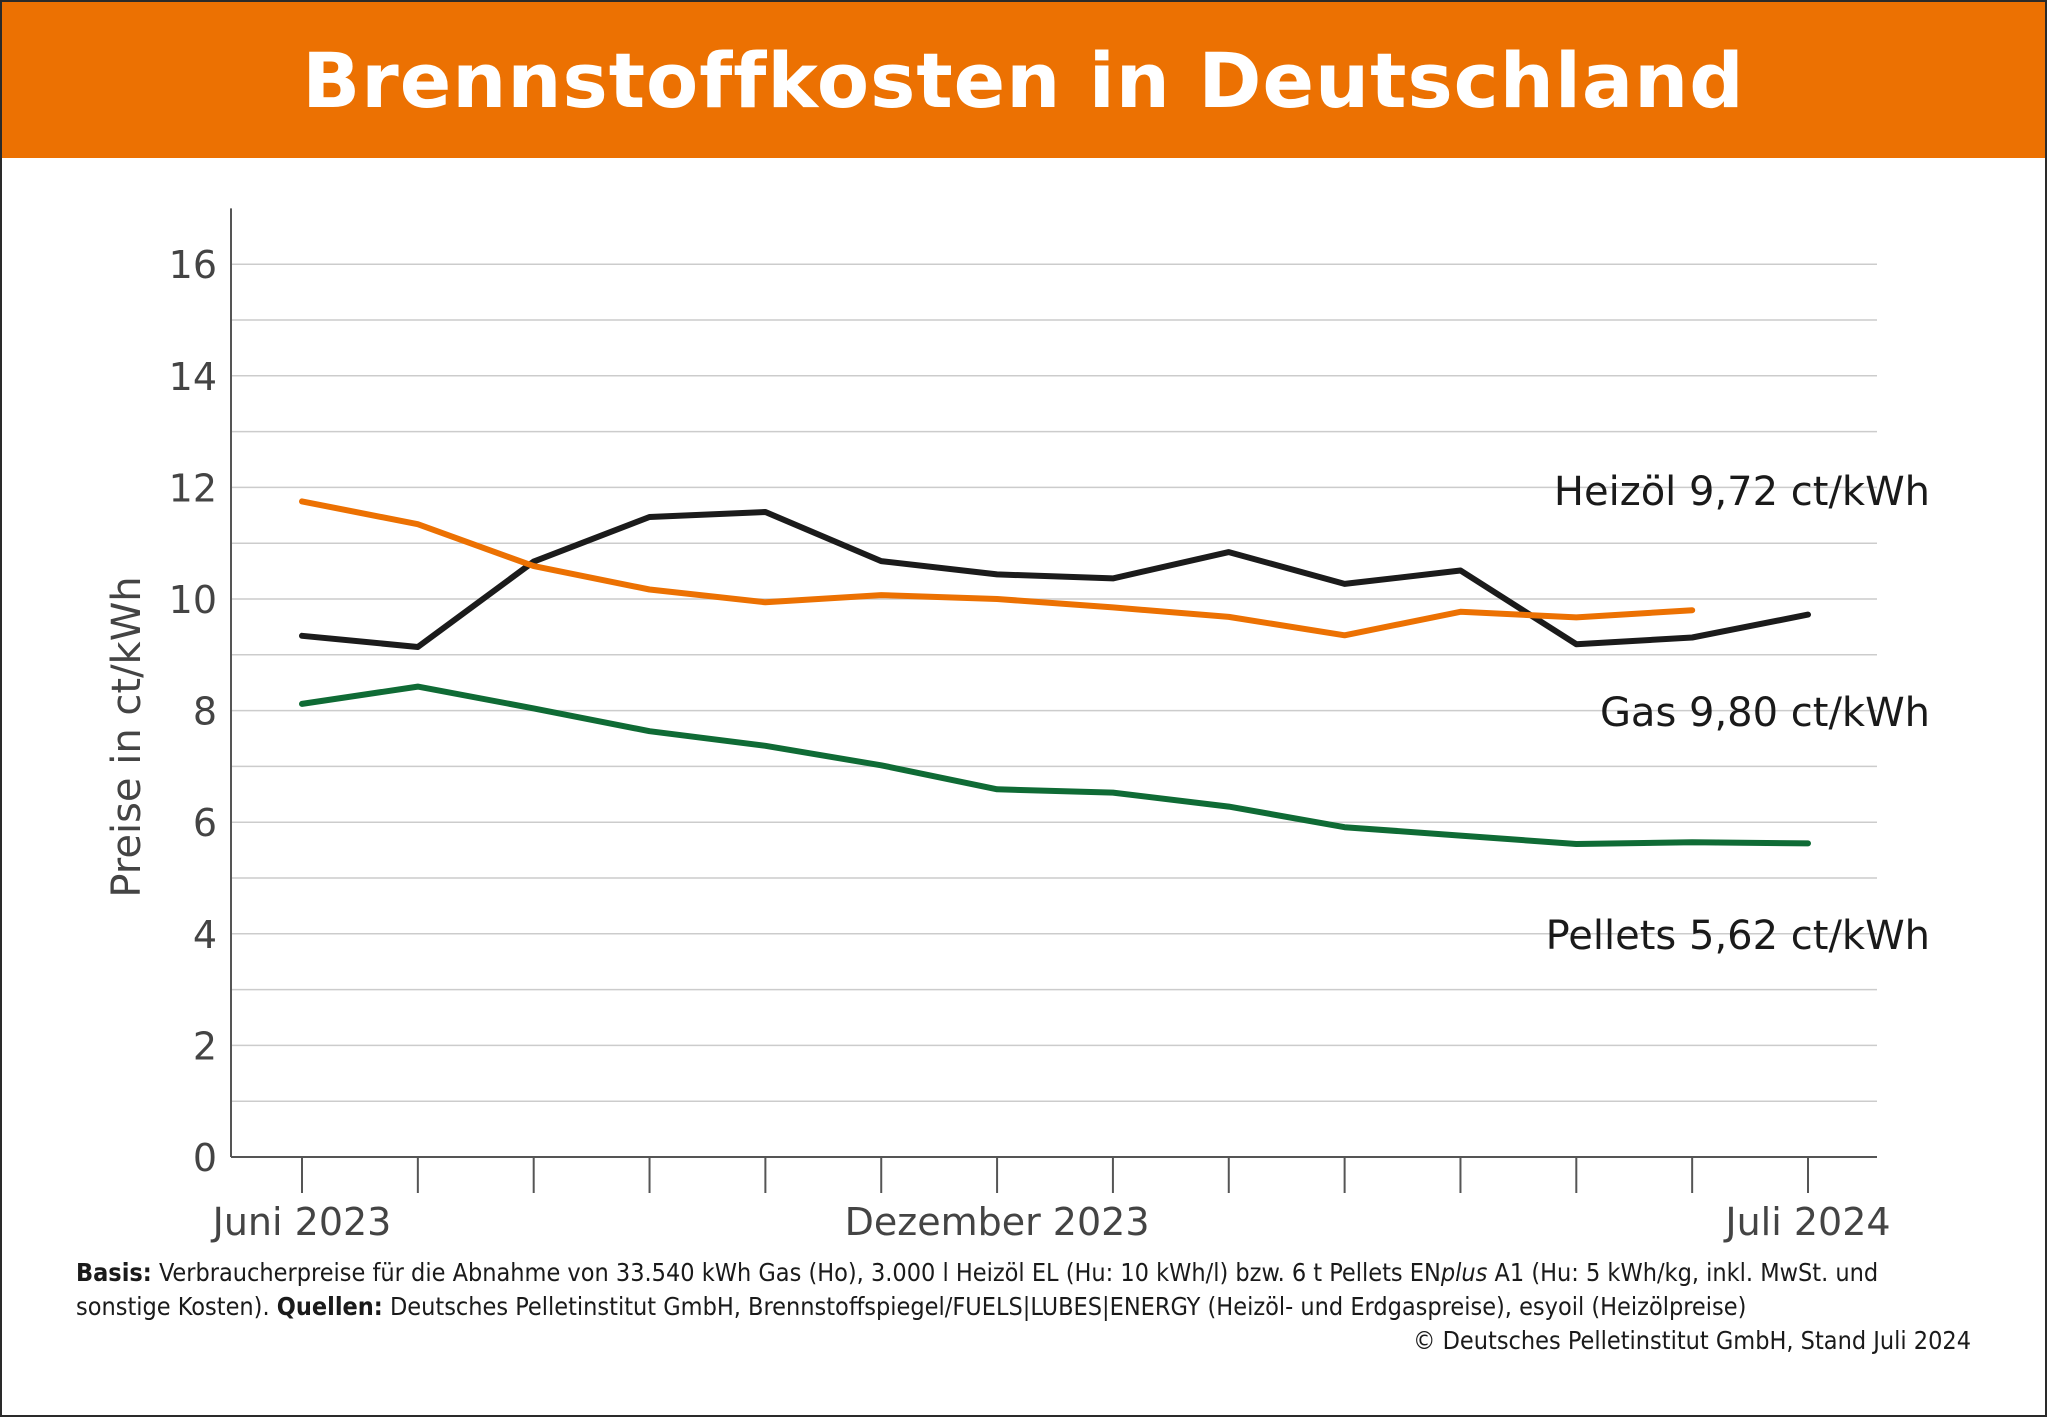  What do you see at coordinates (1765, 713) in the screenshot?
I see `series-label-gas: Gas 9,80 ct/kWh` at bounding box center [1765, 713].